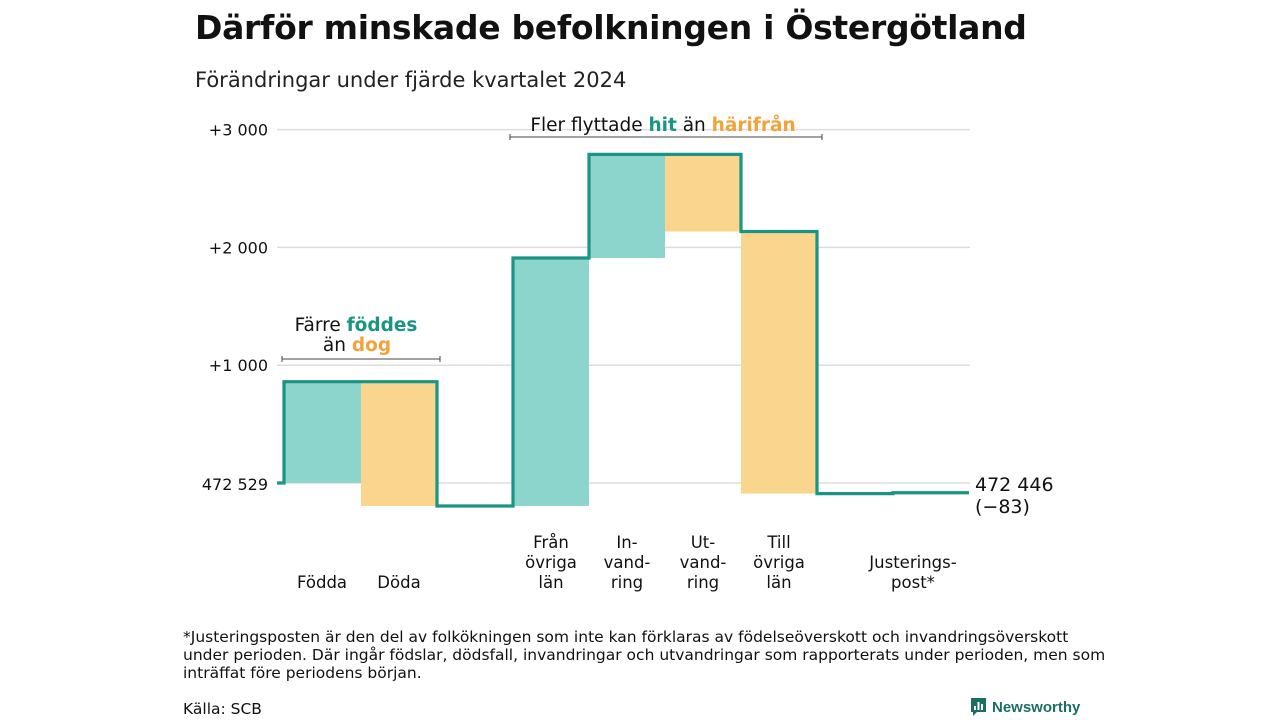 Image resolution: width=1280 pixels, height=720 pixels. I want to click on start-value-label: 472 529, so click(235, 484).